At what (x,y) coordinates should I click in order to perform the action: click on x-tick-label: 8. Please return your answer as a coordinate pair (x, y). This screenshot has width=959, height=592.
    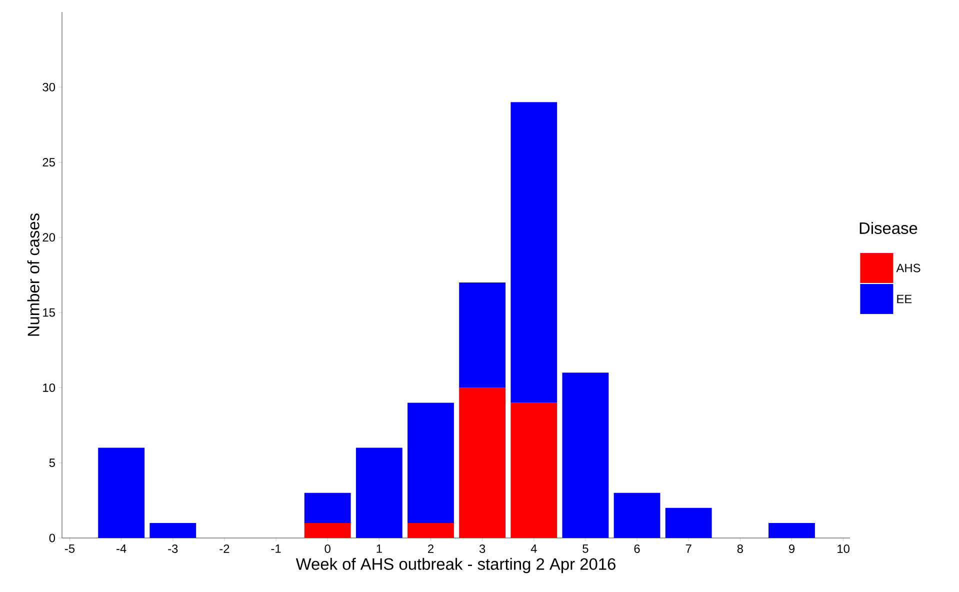
    Looking at the image, I should click on (740, 548).